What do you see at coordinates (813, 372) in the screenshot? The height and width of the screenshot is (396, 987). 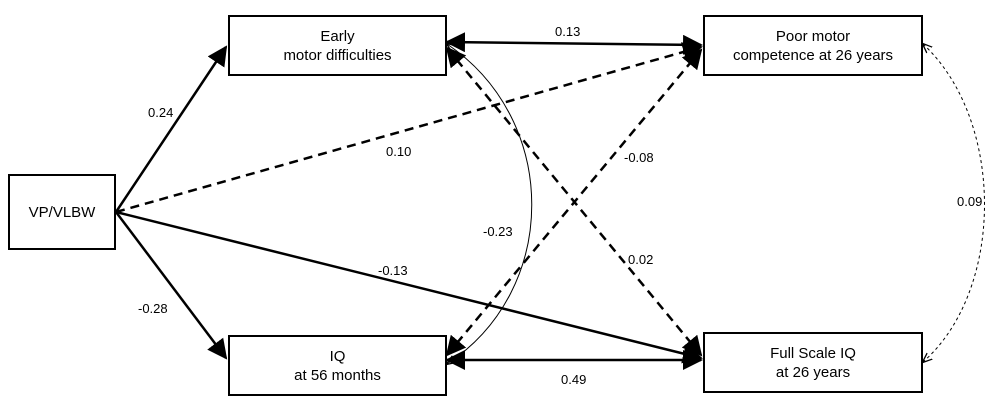 I see `node-full-scale-iq-line2: at 26 years` at bounding box center [813, 372].